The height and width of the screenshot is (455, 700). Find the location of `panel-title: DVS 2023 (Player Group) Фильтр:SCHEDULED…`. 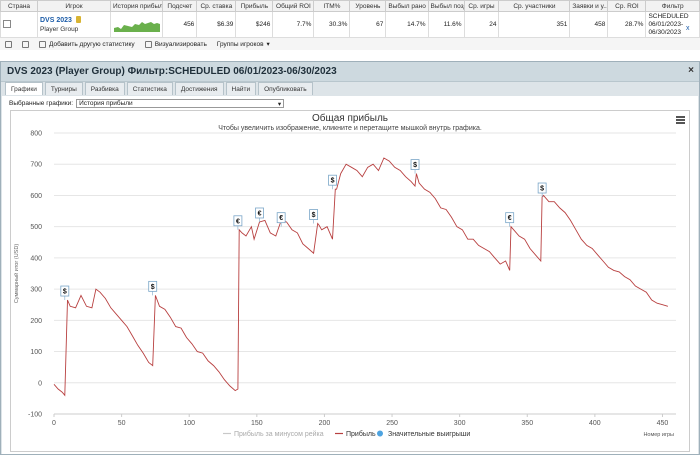

panel-title: DVS 2023 (Player Group) Фильтр:SCHEDULED… is located at coordinates (172, 71).